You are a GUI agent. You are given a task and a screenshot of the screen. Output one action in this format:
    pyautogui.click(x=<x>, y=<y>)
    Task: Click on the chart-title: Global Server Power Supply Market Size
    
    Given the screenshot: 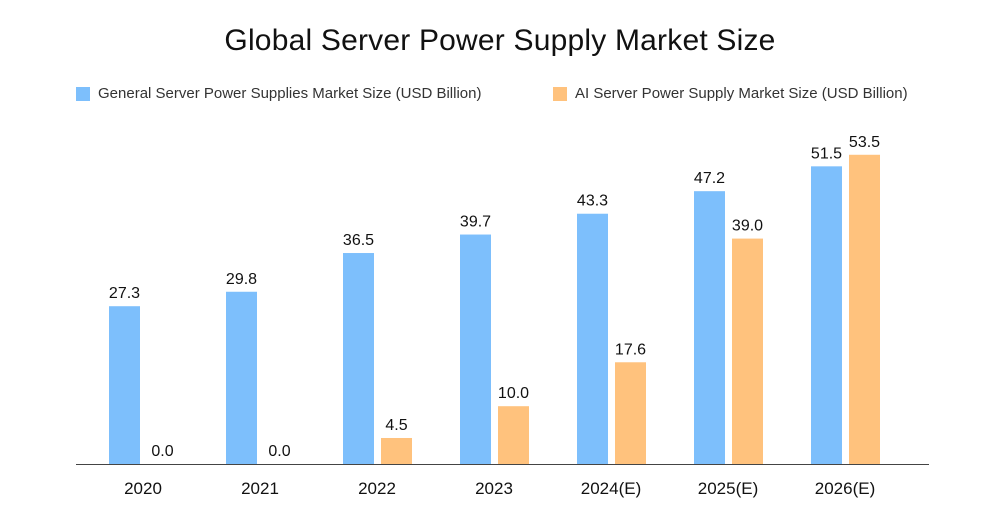 What is the action you would take?
    pyautogui.click(x=500, y=40)
    